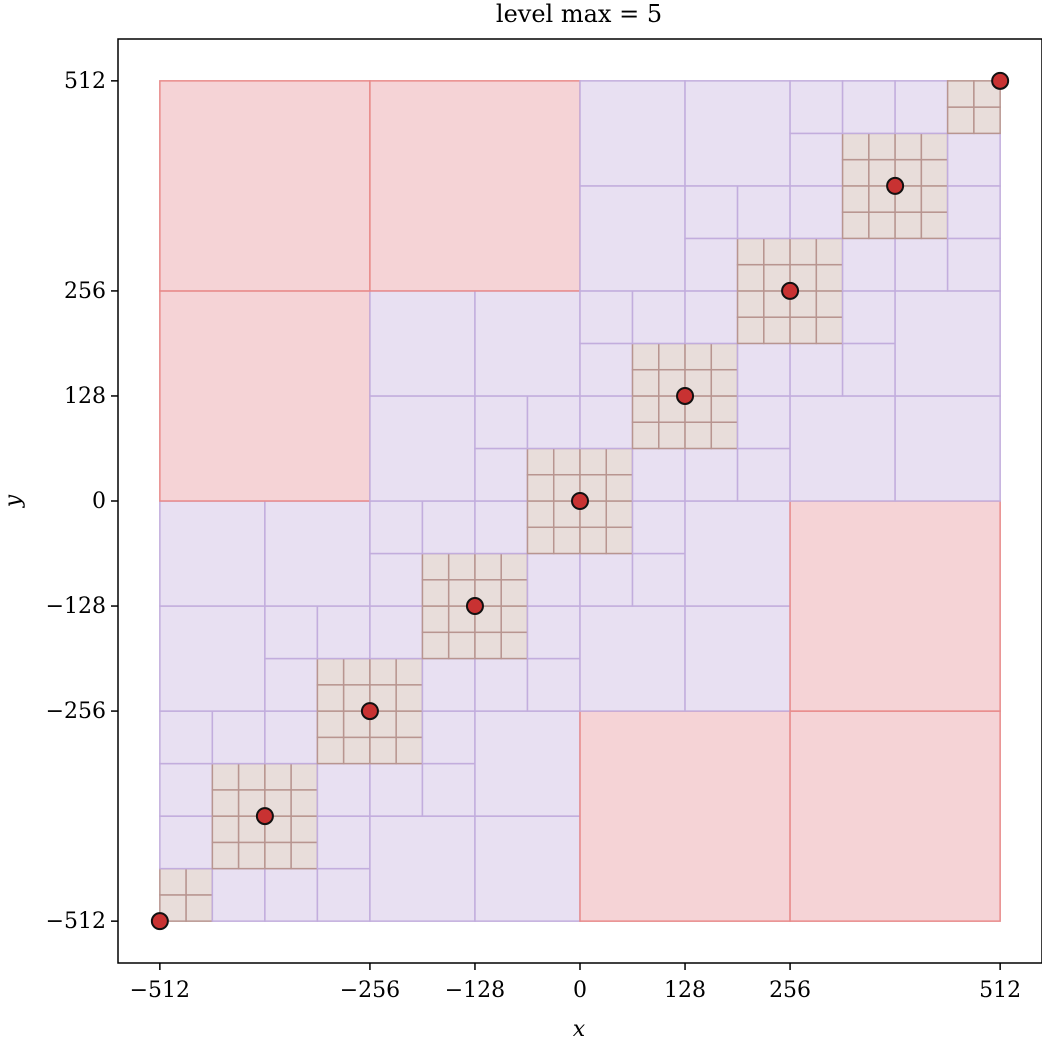 The width and height of the screenshot is (1042, 1043). I want to click on x-tick-label: 256, so click(790, 990).